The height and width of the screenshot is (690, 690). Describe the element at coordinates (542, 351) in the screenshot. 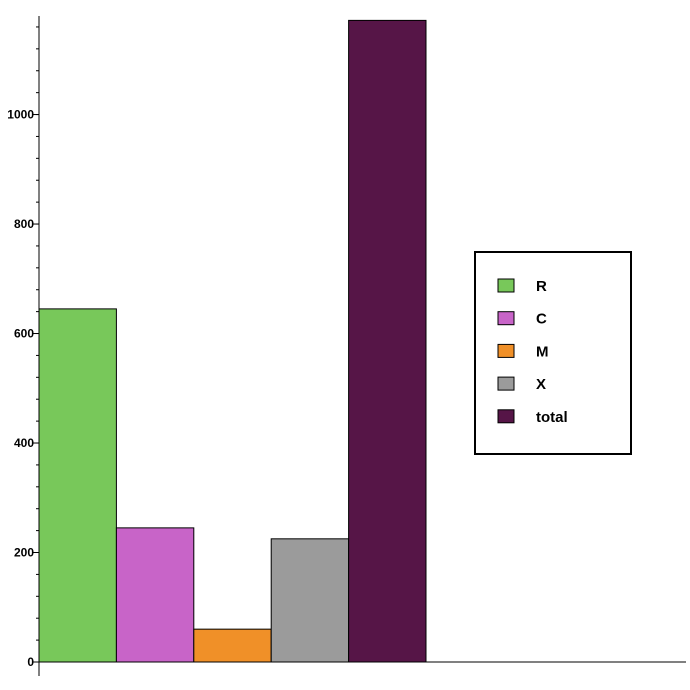

I see `legend-label-m: M` at that location.